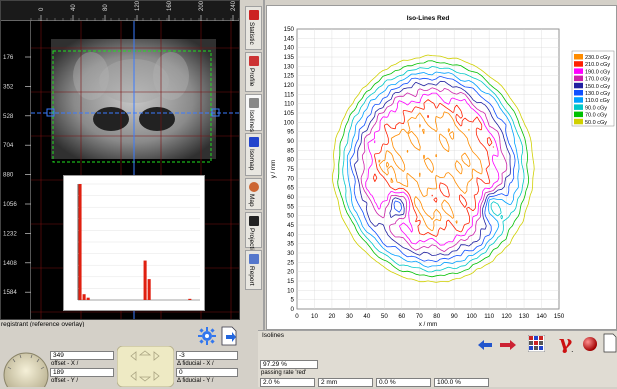  Describe the element at coordinates (290, 272) in the screenshot. I see `y-tick-label: 20` at that location.